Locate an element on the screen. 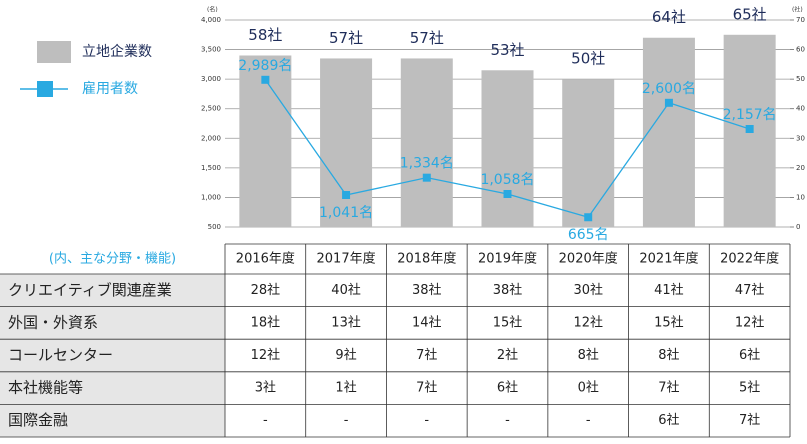 Image resolution: width=807 pixels, height=444 pixels. y2-tick-label: 40 is located at coordinates (800, 109).